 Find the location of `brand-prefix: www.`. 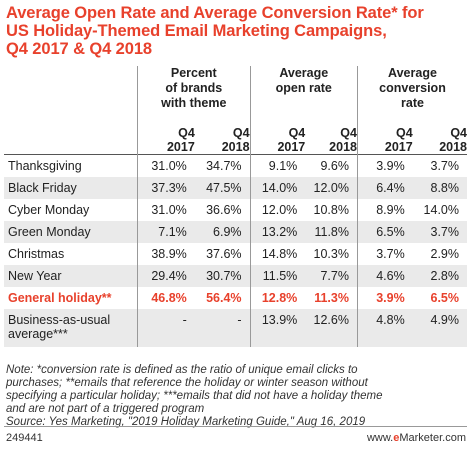

brand-prefix: www. is located at coordinates (380, 438).